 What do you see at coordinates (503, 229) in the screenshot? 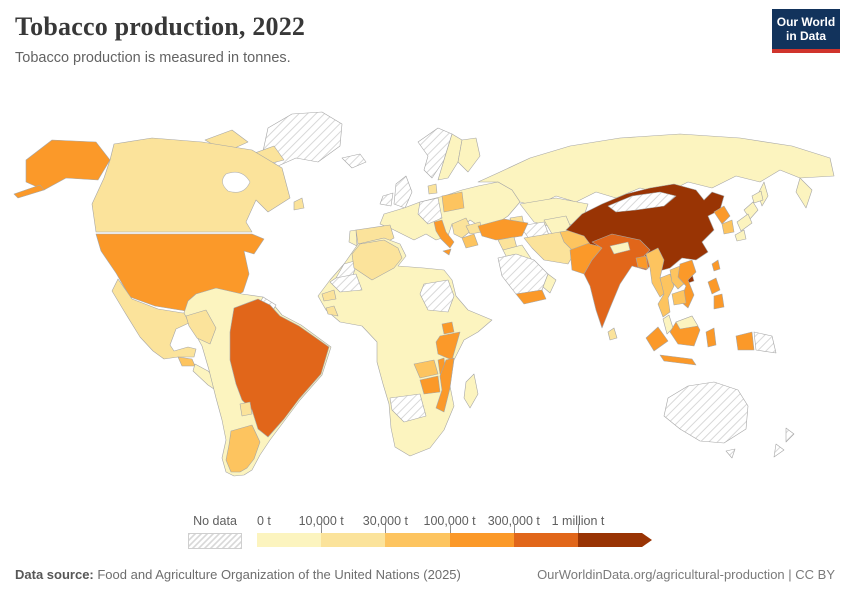
I see `country-turkey` at bounding box center [503, 229].